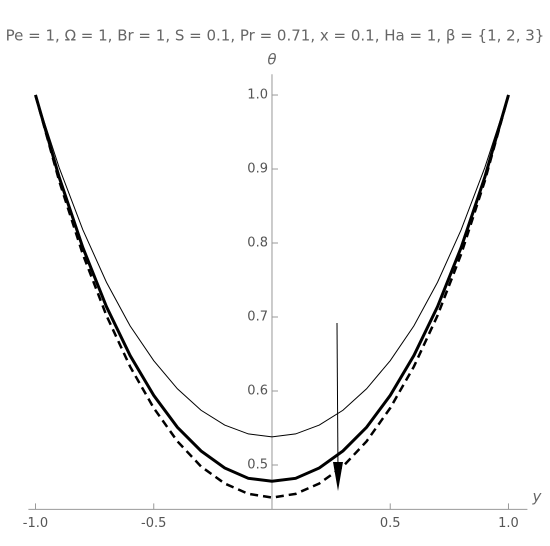  What do you see at coordinates (271, 60) in the screenshot?
I see `y-axis-label: θ` at bounding box center [271, 60].